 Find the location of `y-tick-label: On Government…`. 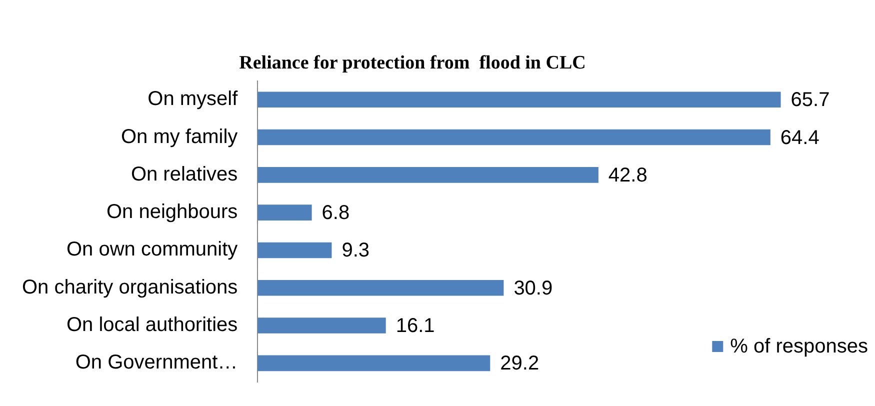

y-tick-label: On Government… is located at coordinates (156, 363).